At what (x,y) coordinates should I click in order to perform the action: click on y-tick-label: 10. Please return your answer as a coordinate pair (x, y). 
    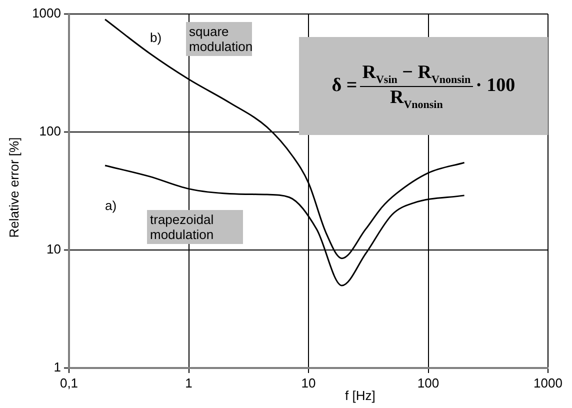
    Looking at the image, I should click on (53, 249).